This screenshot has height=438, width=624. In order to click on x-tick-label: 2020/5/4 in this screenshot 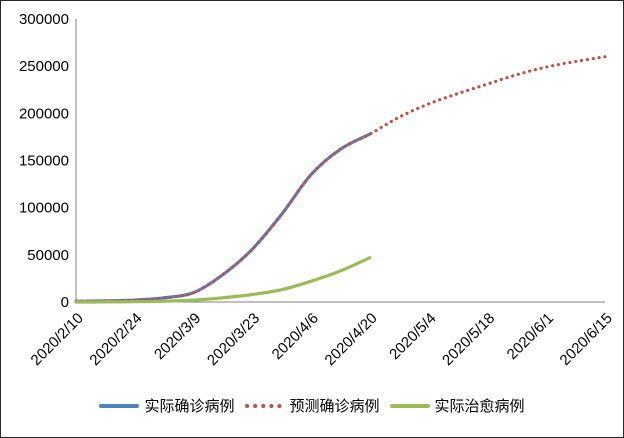, I will do `click(412, 336)`.